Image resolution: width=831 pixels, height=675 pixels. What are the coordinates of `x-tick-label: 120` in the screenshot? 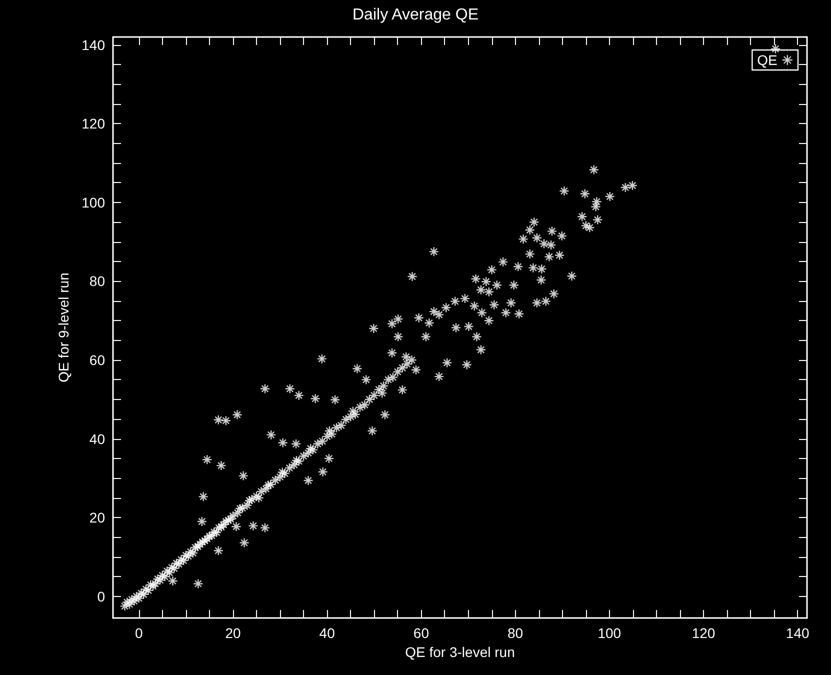 It's located at (704, 633).